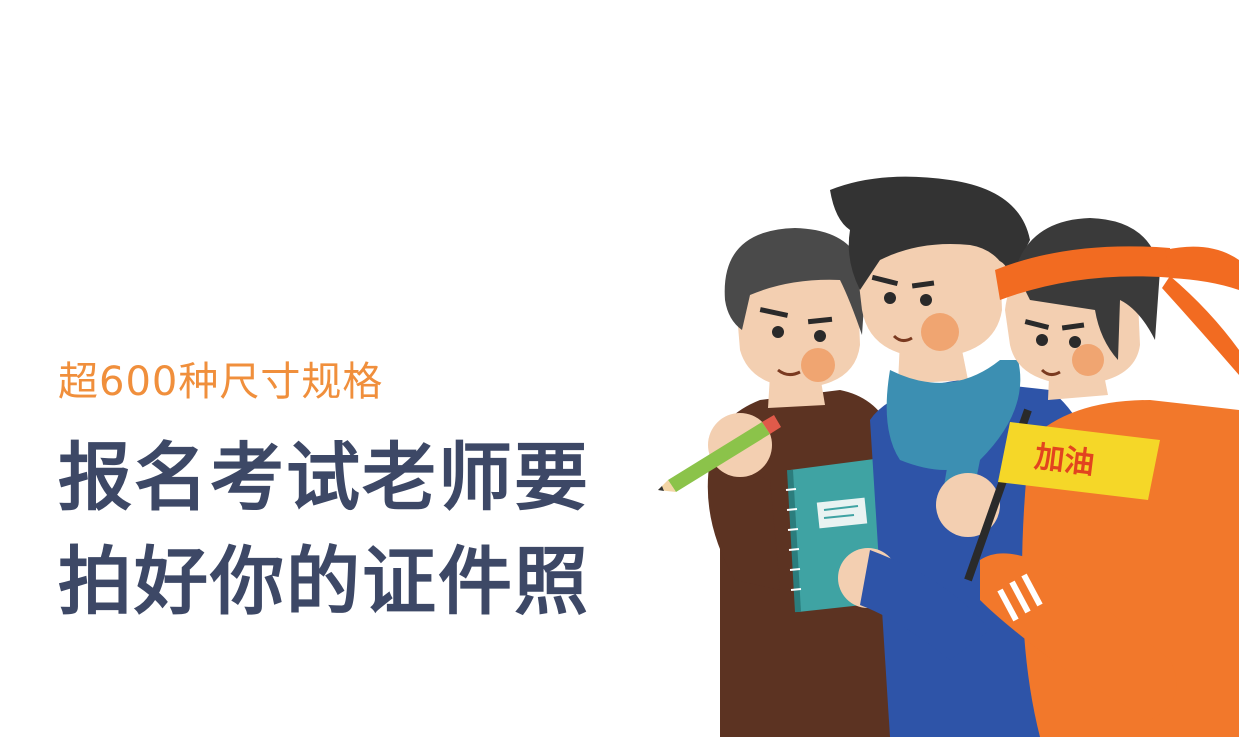 The height and width of the screenshot is (737, 1239). What do you see at coordinates (1065, 461) in the screenshot?
I see `cheer-flag-text: 加油` at bounding box center [1065, 461].